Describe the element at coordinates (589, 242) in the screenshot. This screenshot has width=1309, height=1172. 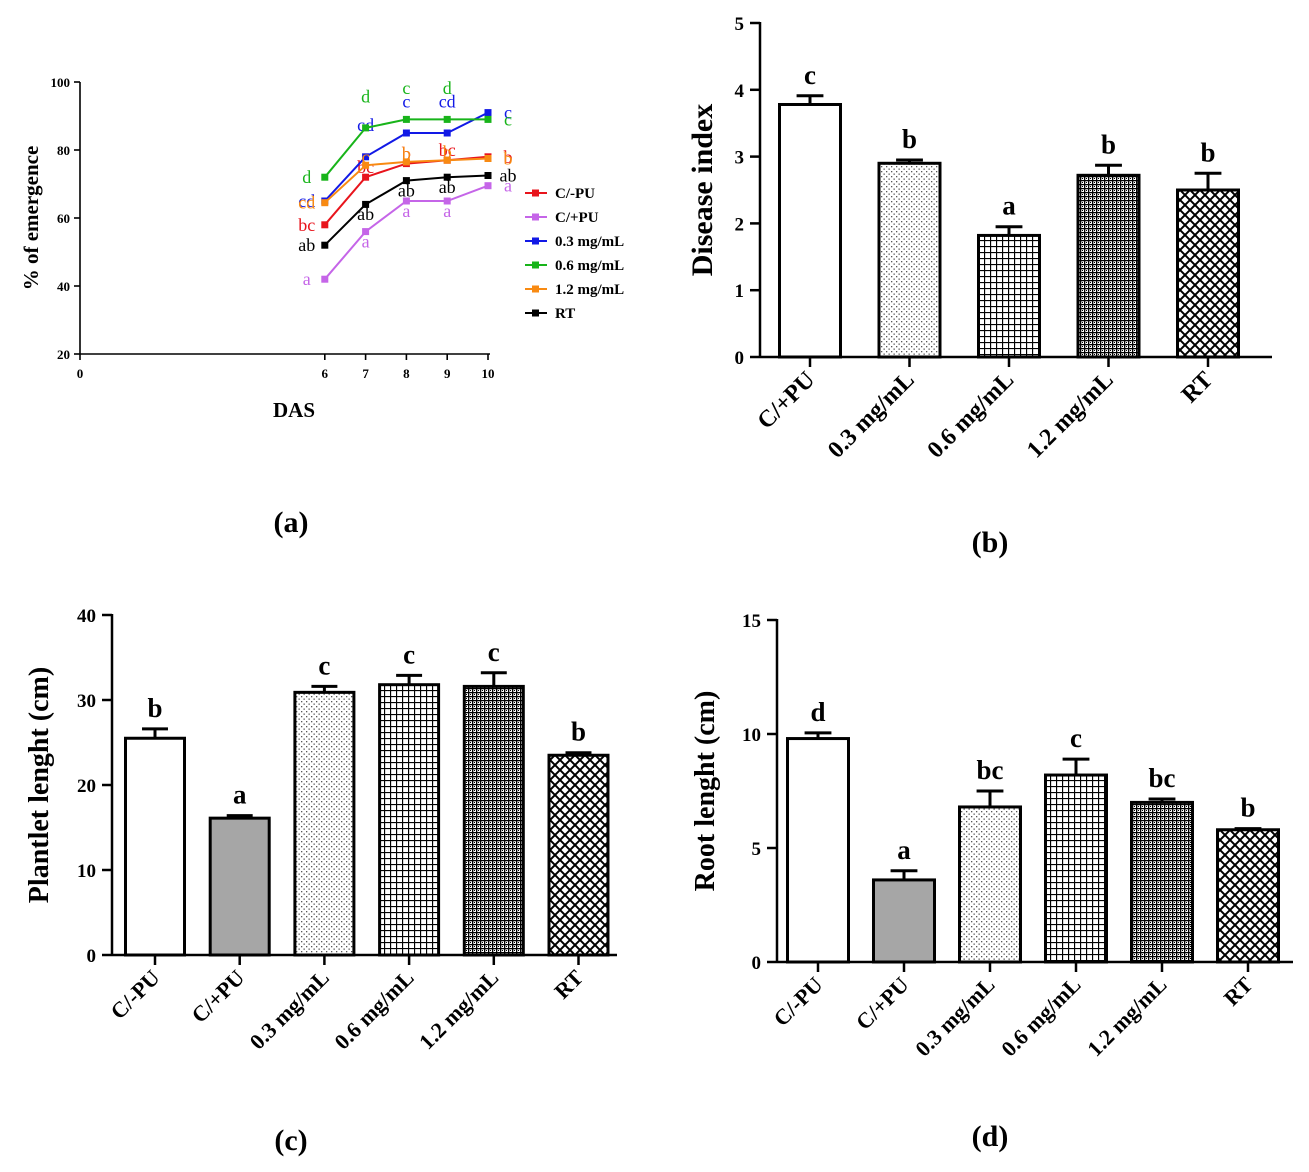
I see `legend-label: 0.3 mg/mL` at that location.